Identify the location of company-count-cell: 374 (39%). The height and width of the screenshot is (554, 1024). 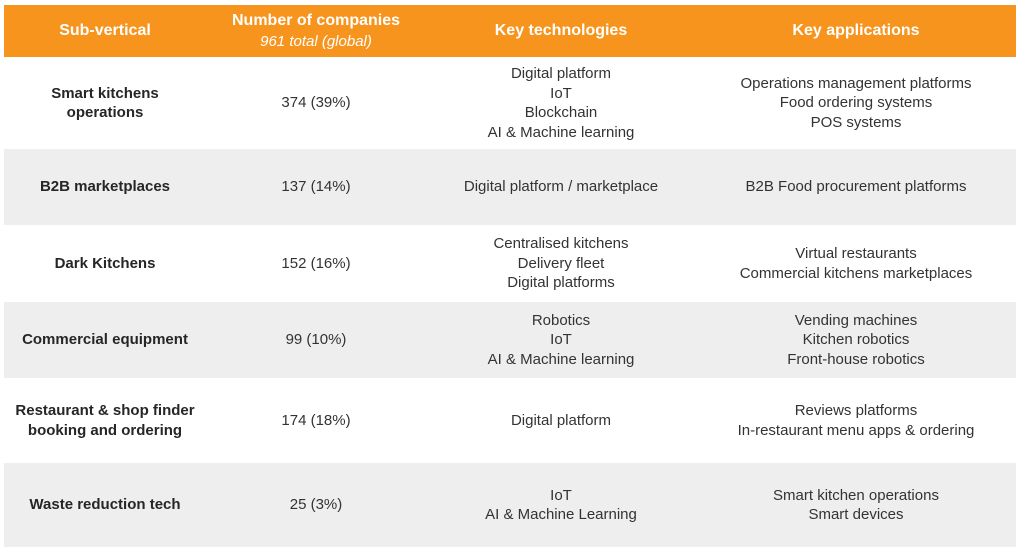
(316, 103).